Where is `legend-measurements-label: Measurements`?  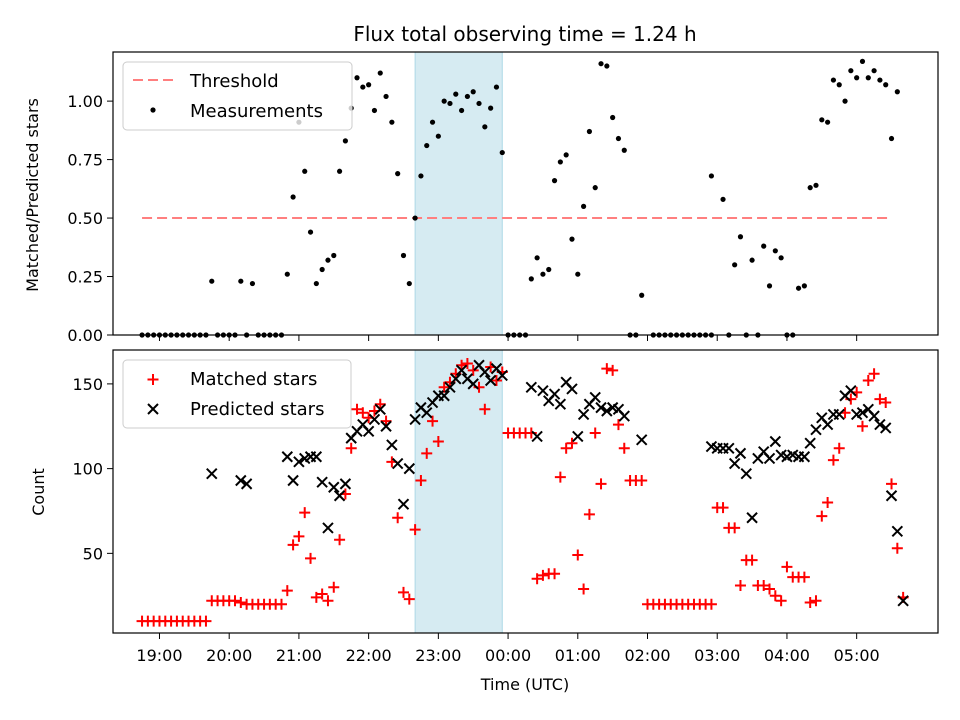 legend-measurements-label: Measurements is located at coordinates (256, 111).